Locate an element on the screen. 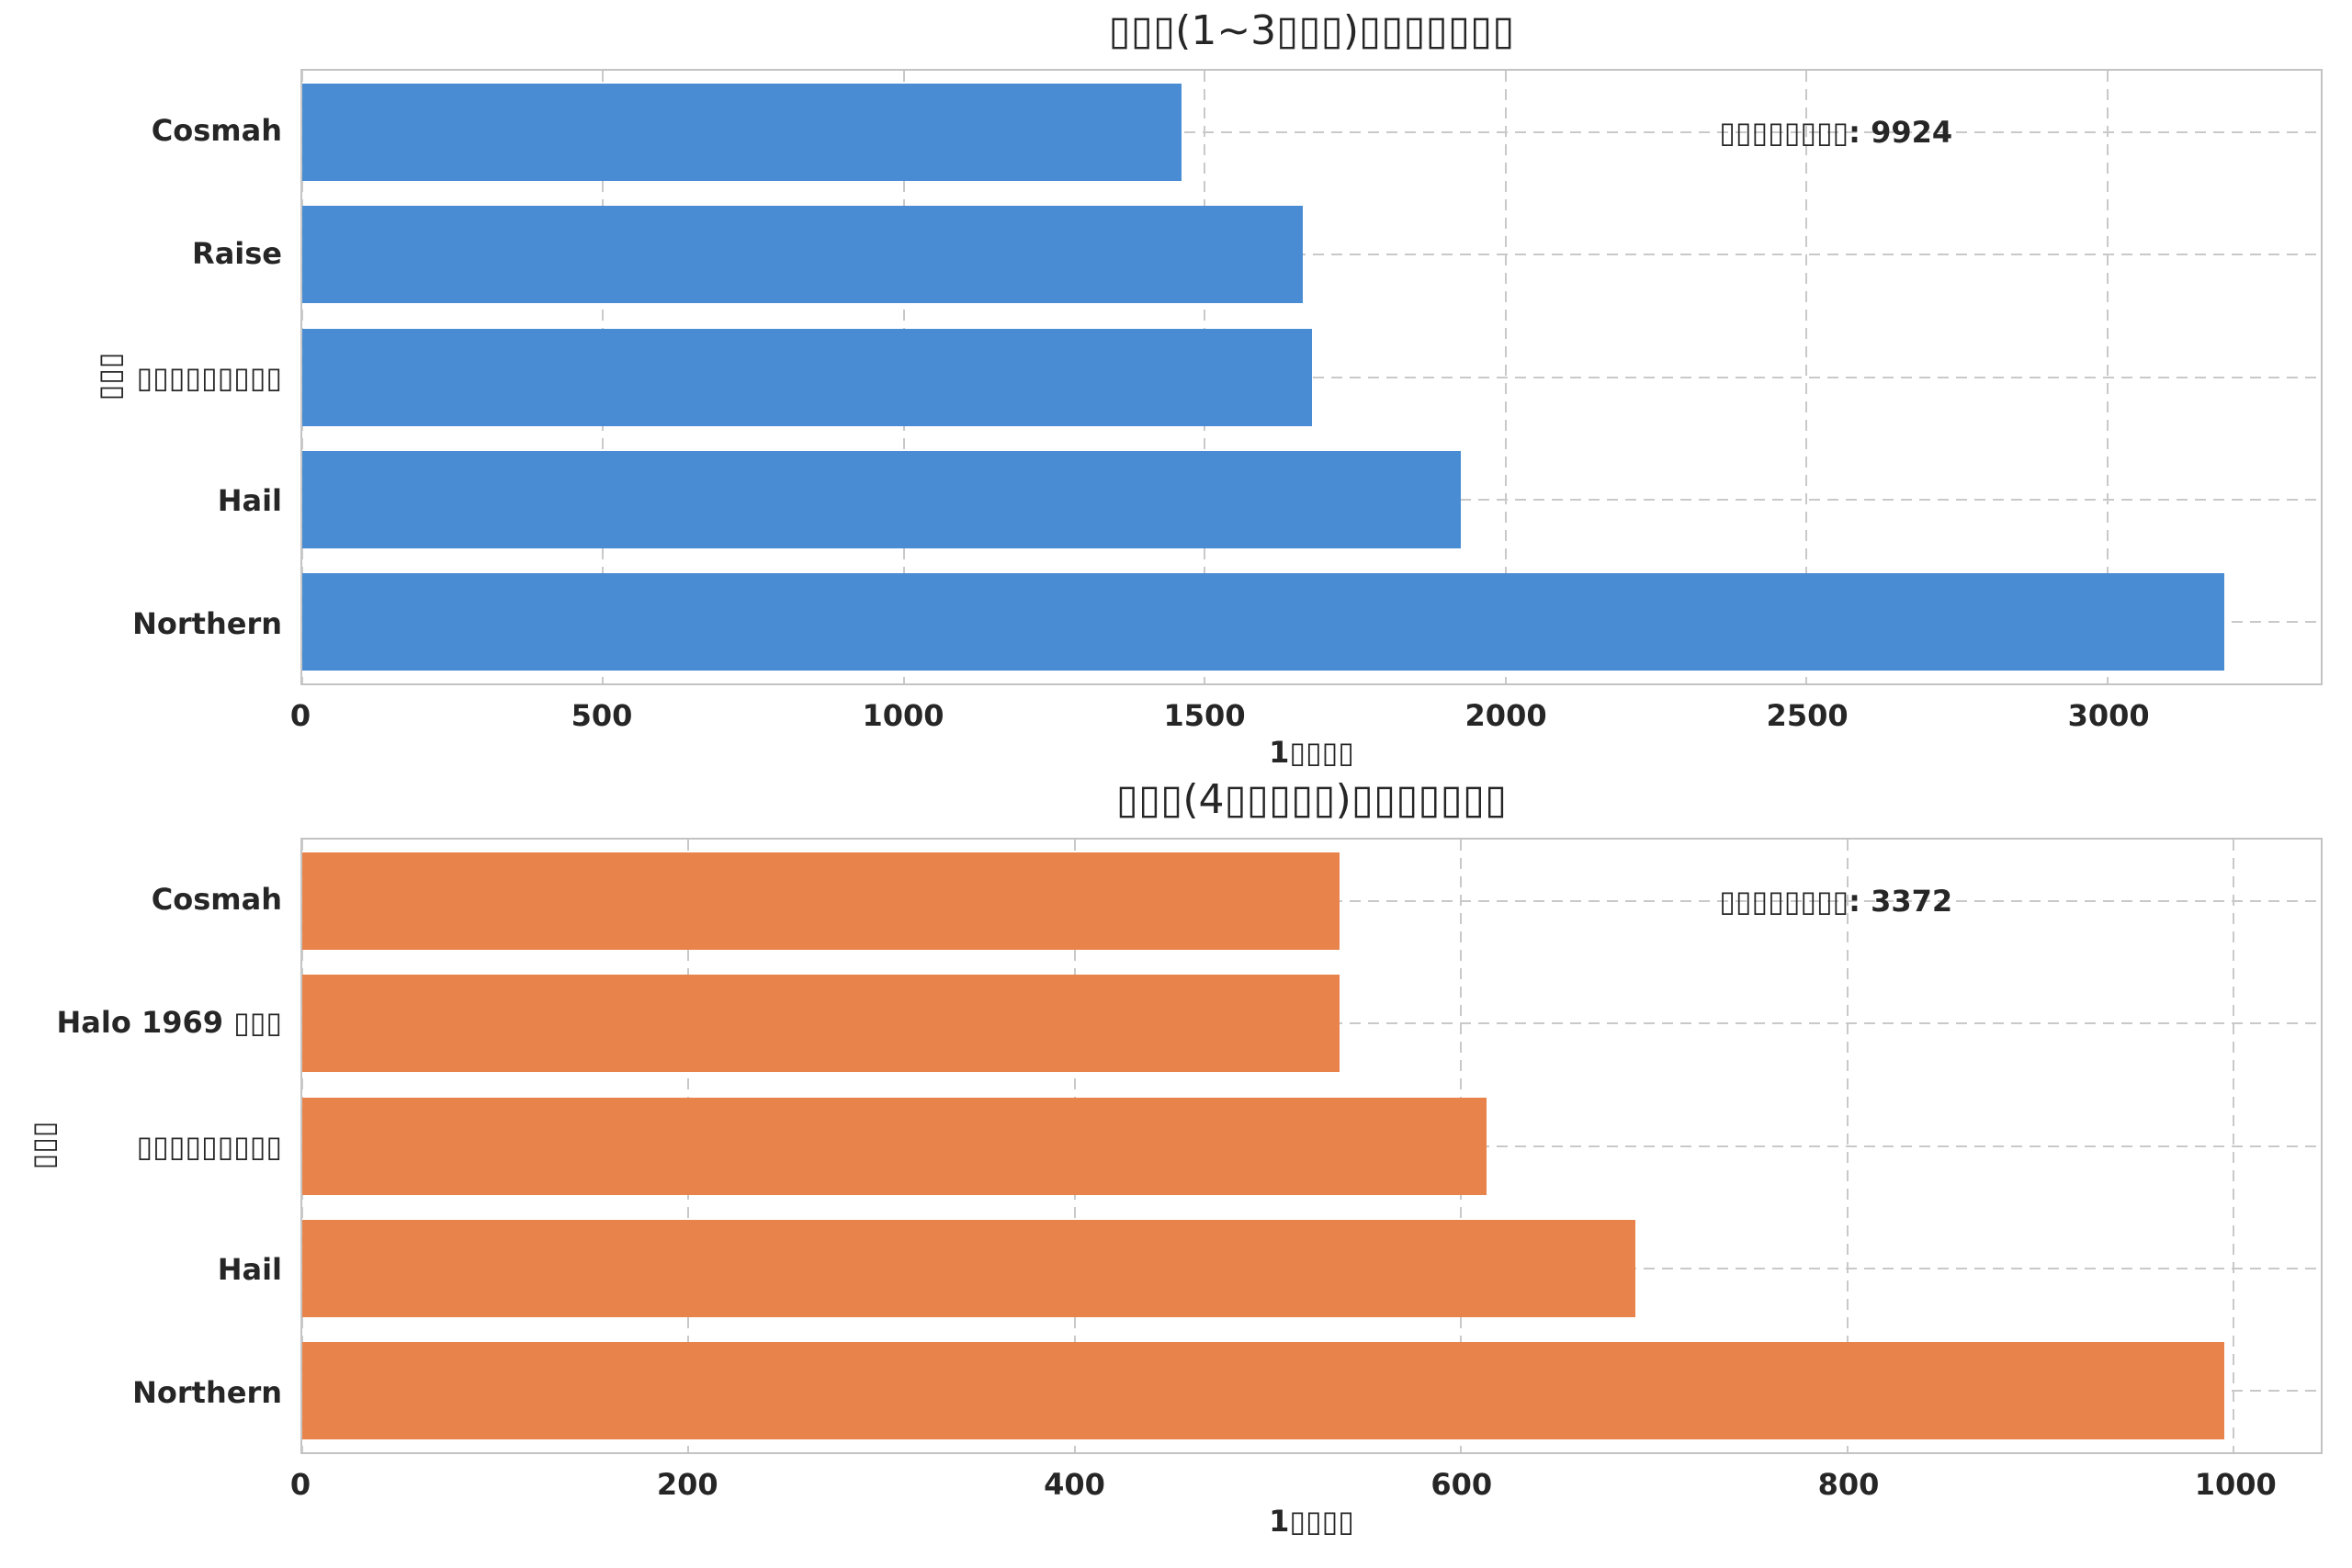  x-tick-label: 600 is located at coordinates (1461, 1485).